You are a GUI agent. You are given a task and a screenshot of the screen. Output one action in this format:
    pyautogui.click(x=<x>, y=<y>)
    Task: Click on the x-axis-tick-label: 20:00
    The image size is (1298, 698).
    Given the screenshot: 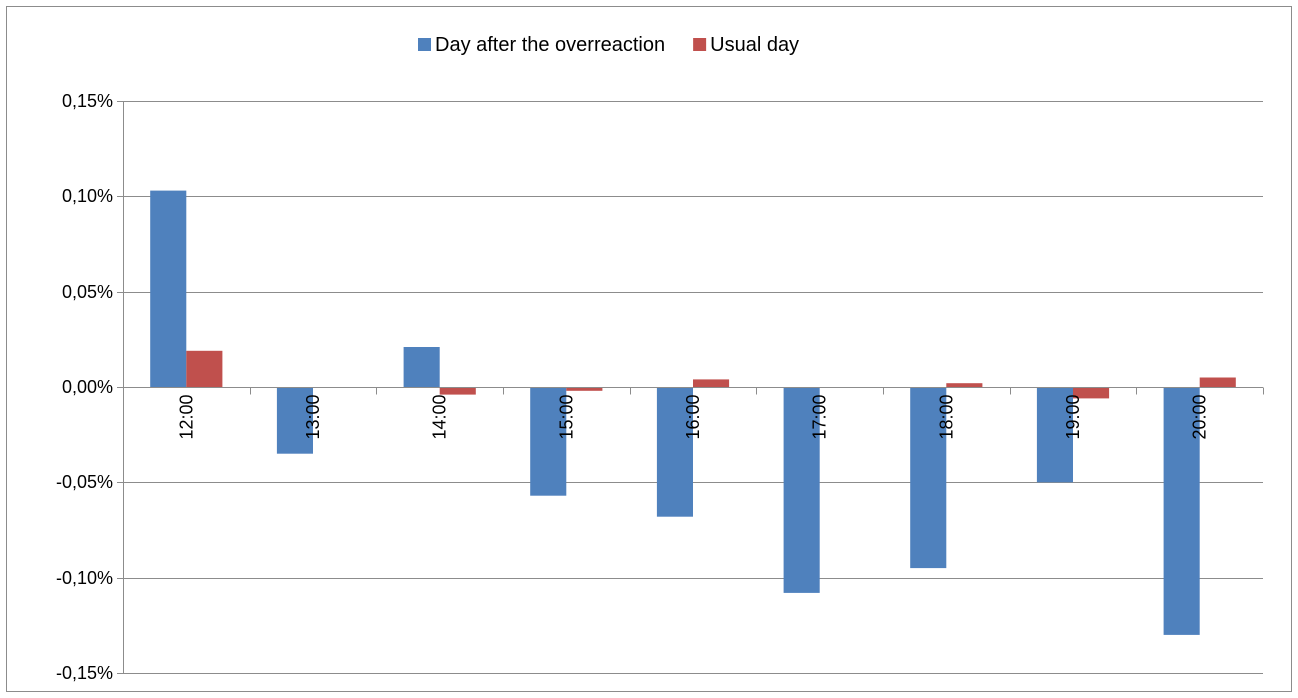 What is the action you would take?
    pyautogui.click(x=1200, y=417)
    